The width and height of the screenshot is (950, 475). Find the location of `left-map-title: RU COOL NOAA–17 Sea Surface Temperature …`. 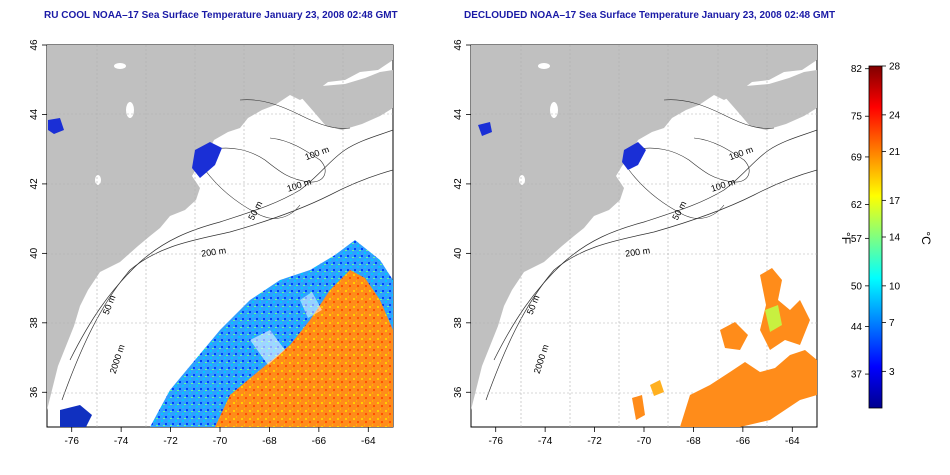

left-map-title: RU COOL NOAA–17 Sea Surface Temperature … is located at coordinates (221, 15).